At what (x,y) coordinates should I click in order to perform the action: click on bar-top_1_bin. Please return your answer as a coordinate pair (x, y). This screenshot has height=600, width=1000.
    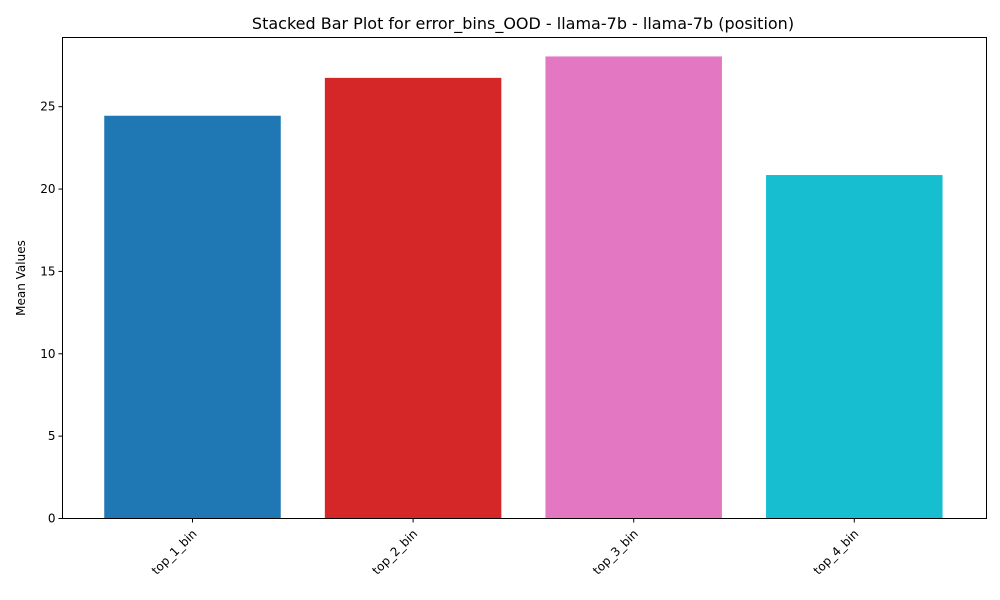
    Looking at the image, I should click on (192, 317).